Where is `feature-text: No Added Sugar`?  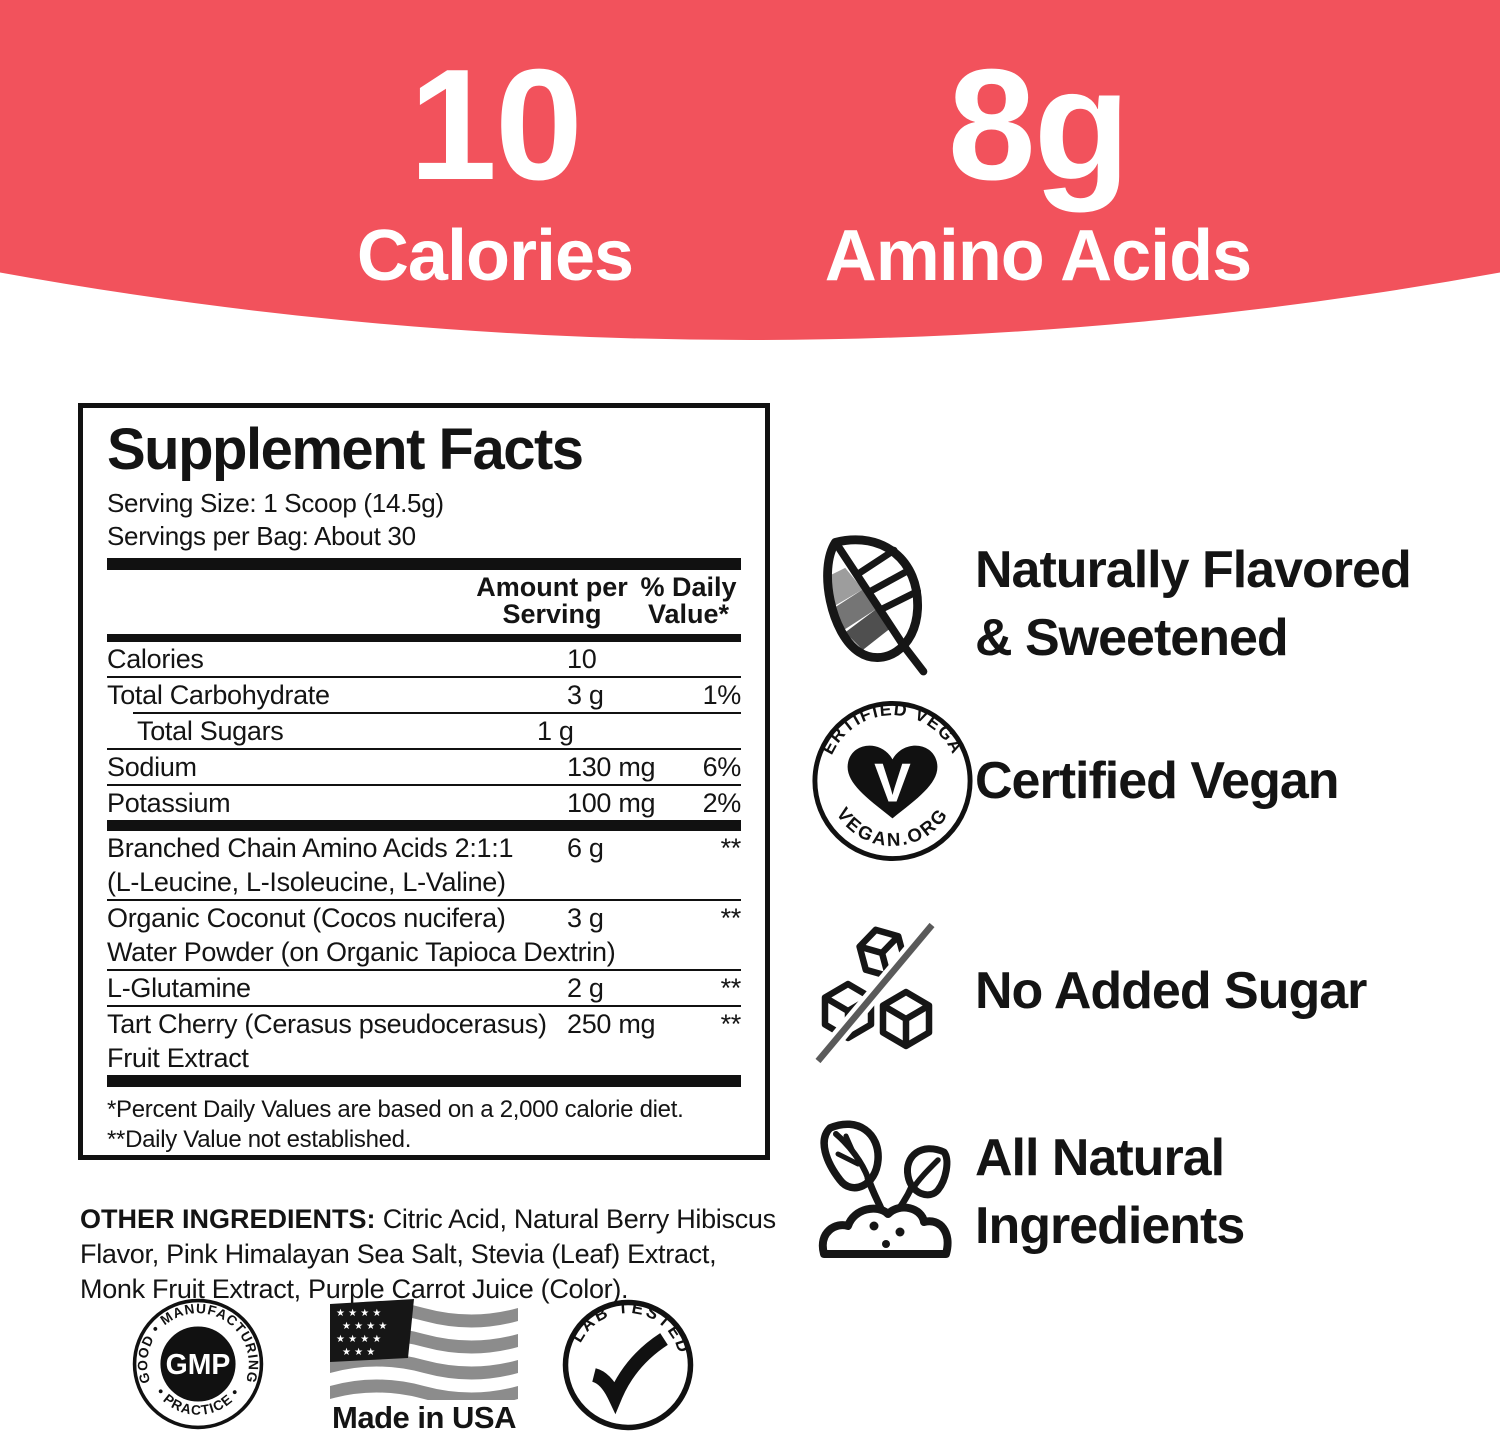 feature-text: No Added Sugar is located at coordinates (1171, 991).